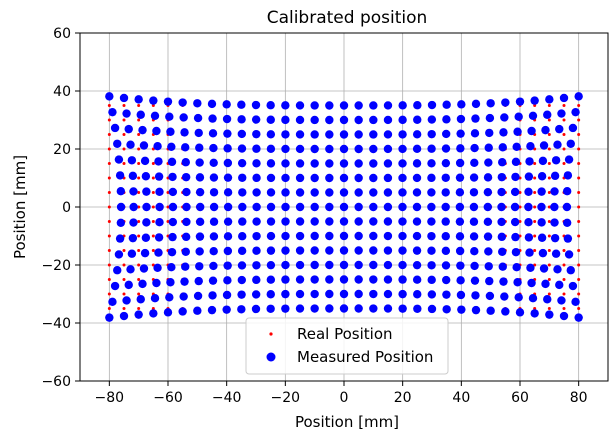 Image resolution: width=610 pixels, height=433 pixels. I want to click on y-tick-label: 20, so click(62, 150).